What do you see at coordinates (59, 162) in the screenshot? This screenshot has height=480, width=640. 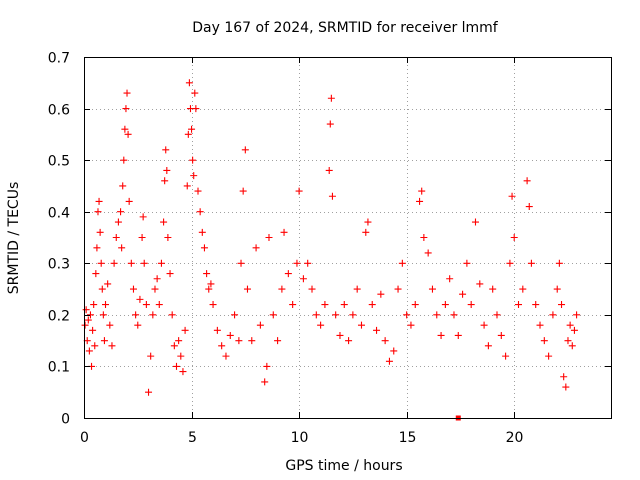 I see `y-tick-label: 0.5` at bounding box center [59, 162].